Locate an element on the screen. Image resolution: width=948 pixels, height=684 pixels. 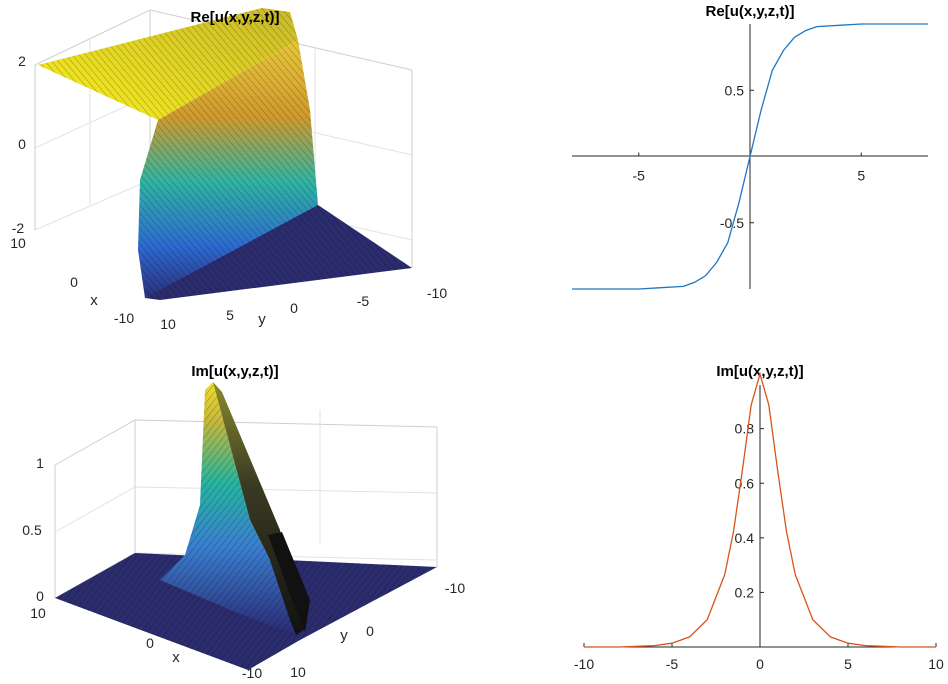
re-line-xtick: -5 is located at coordinates (639, 176).